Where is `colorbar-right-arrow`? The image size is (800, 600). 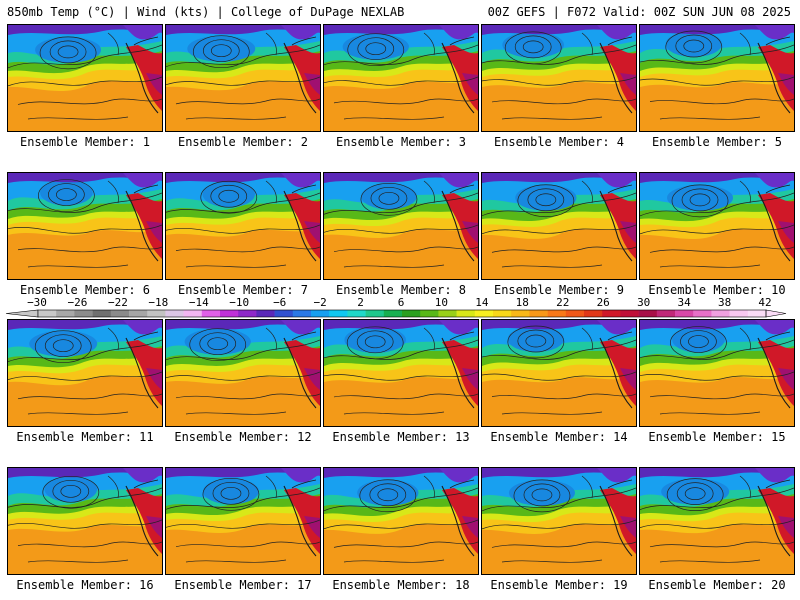
colorbar-right-arrow is located at coordinates (776, 313).